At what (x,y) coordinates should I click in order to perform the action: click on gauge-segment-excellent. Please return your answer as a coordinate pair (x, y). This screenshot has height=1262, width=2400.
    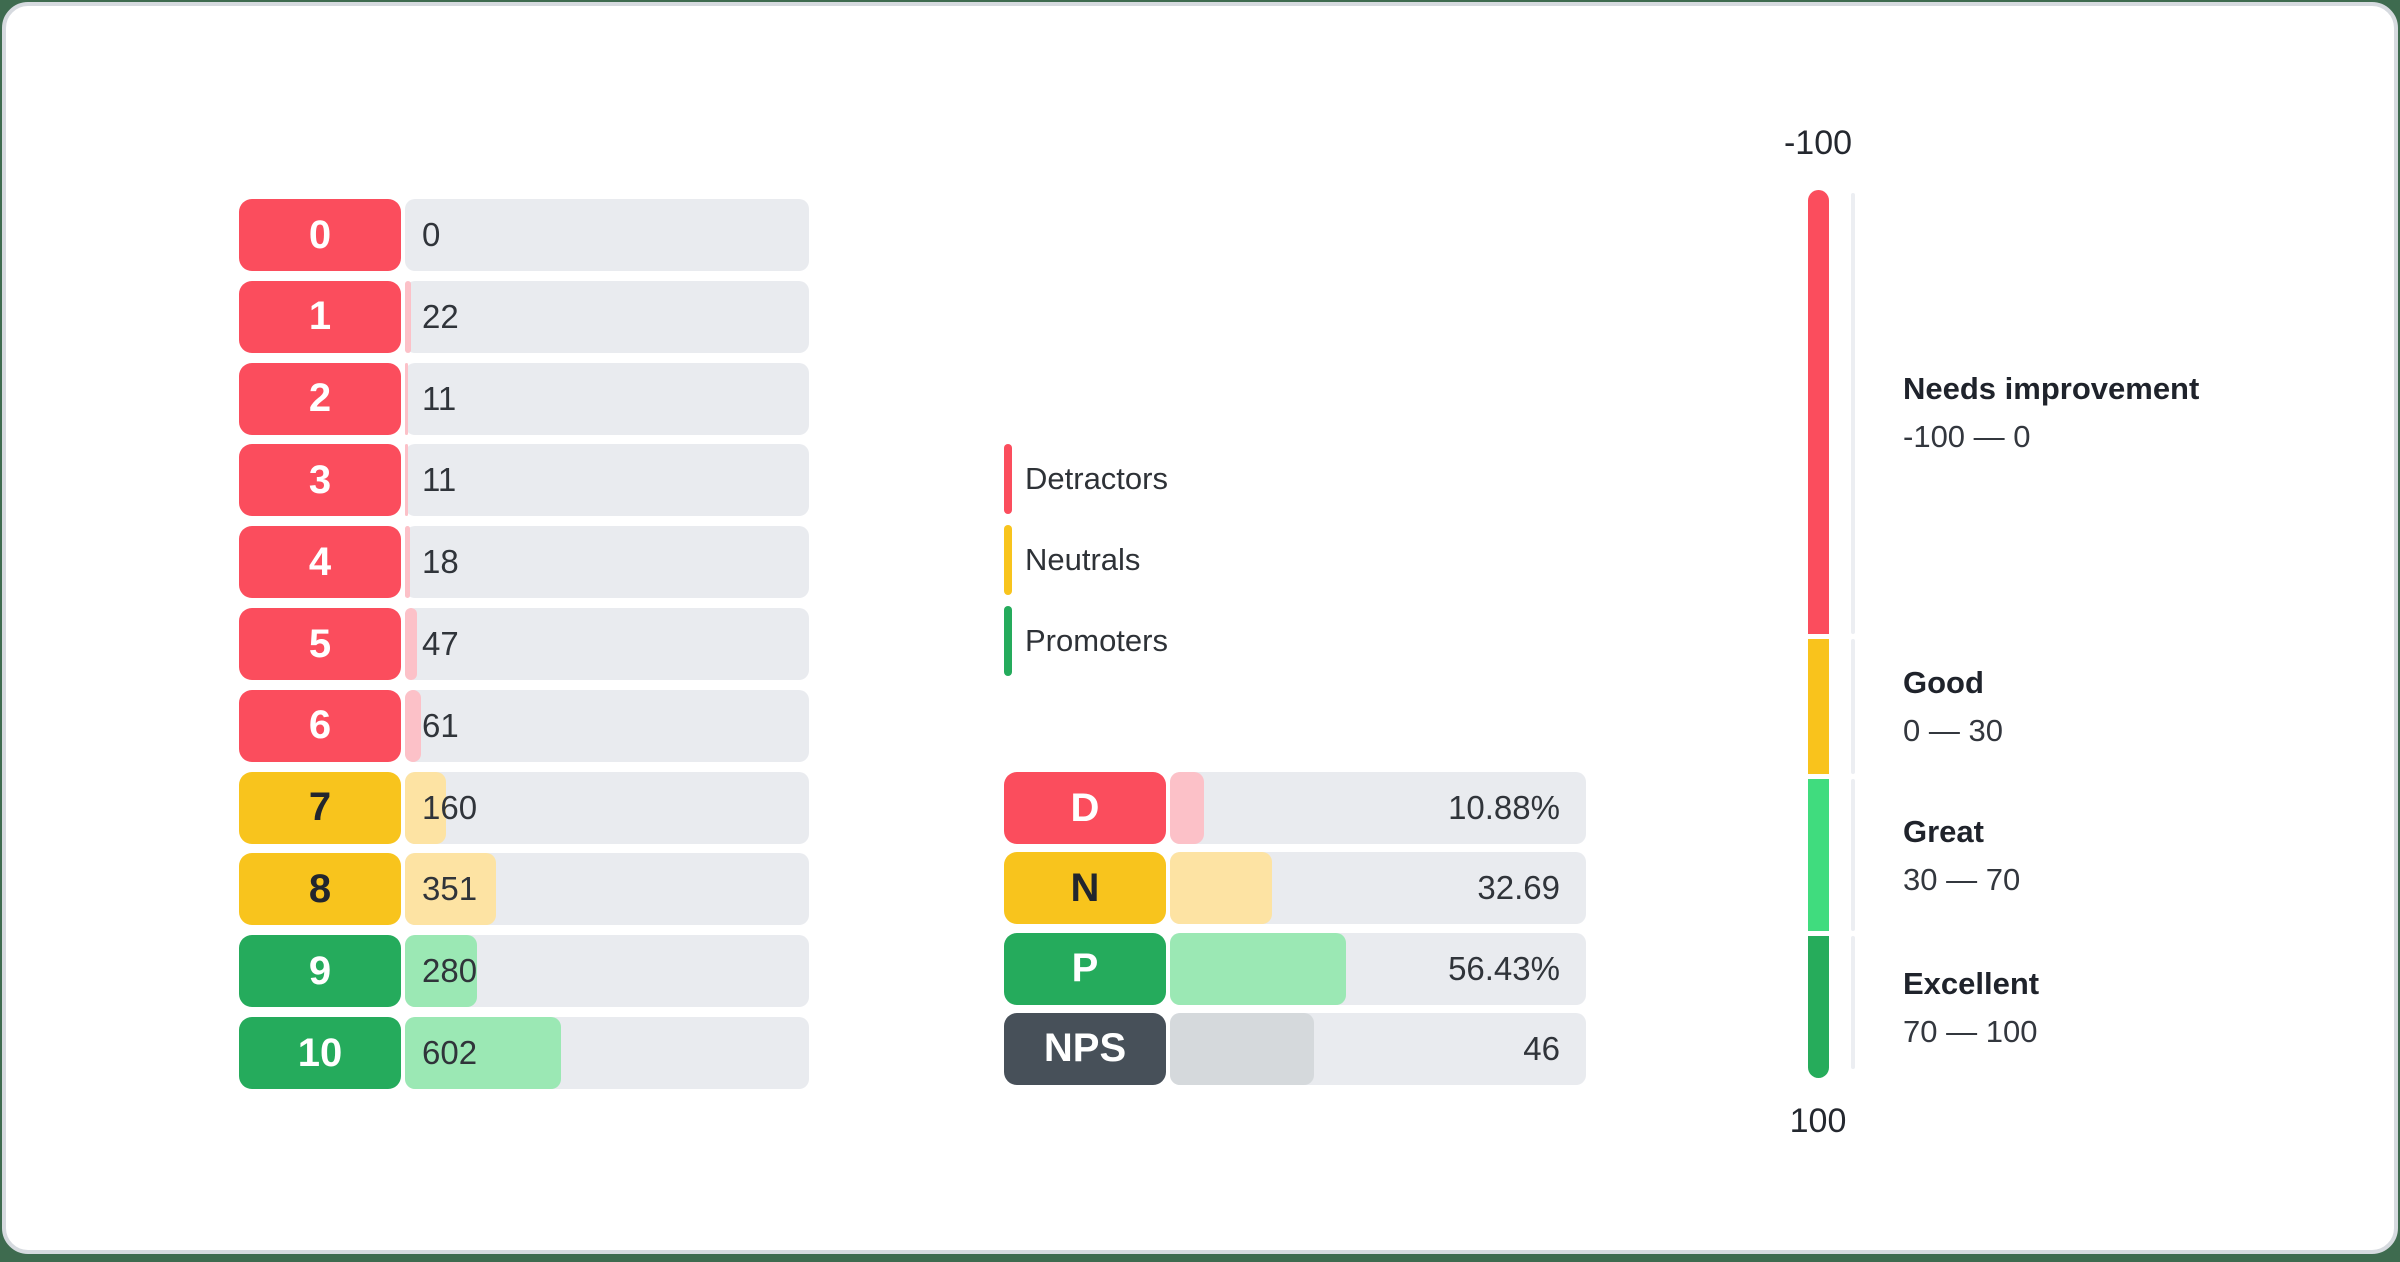
    Looking at the image, I should click on (1818, 1007).